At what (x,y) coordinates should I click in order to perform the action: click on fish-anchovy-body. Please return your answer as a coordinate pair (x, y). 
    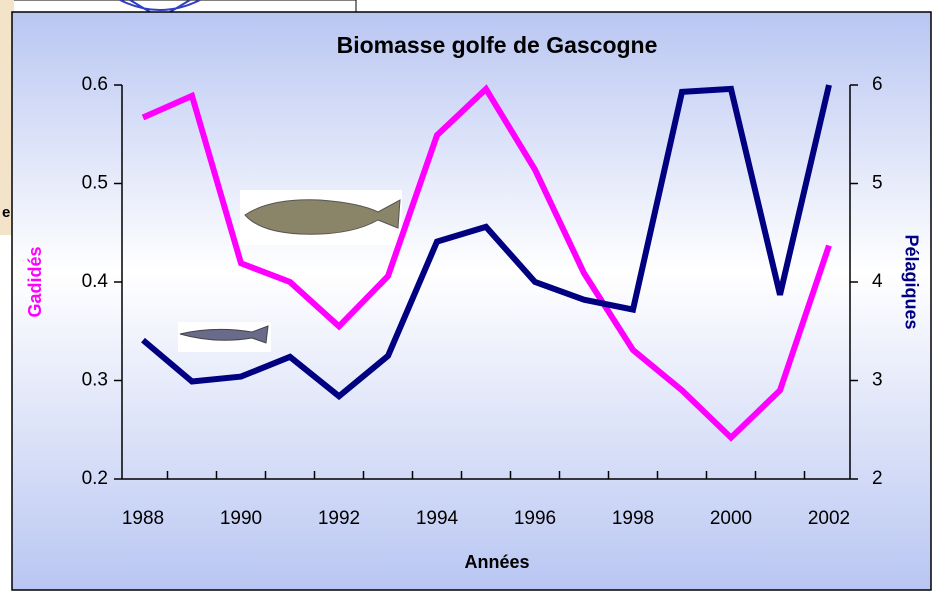
    Looking at the image, I should click on (224, 334).